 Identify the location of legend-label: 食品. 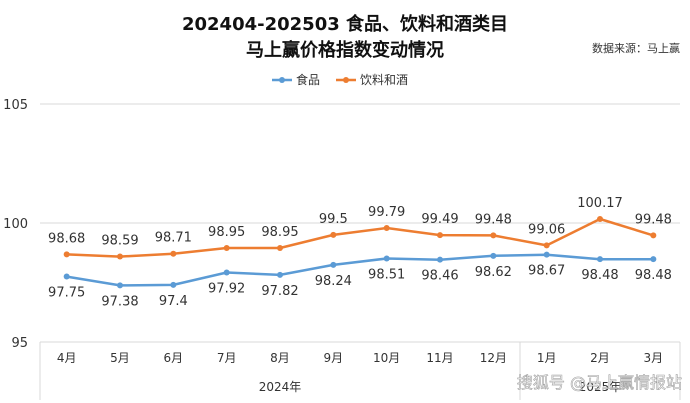
(308, 79).